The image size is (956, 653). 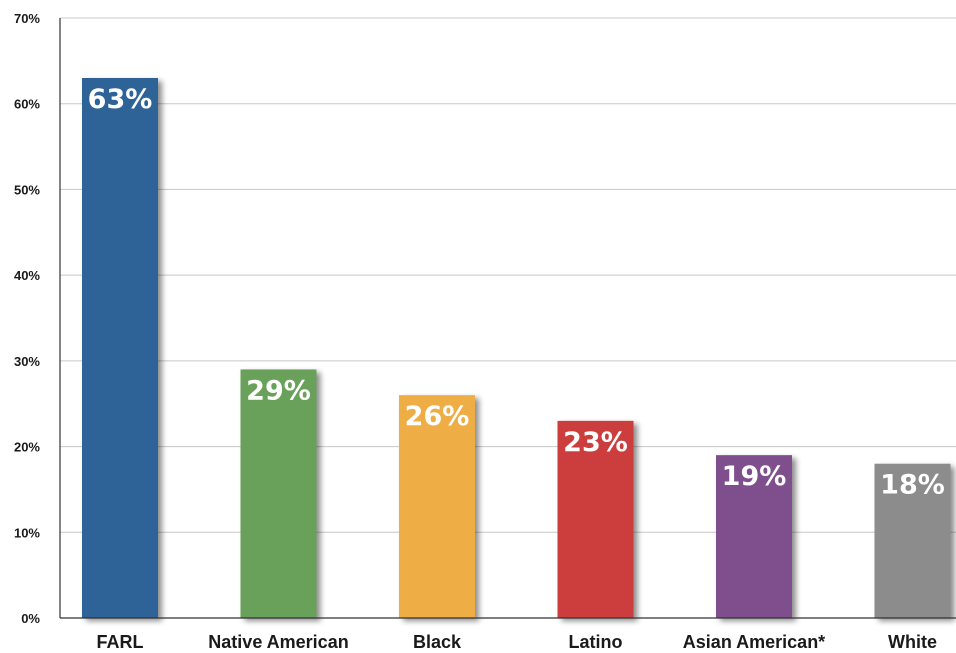 I want to click on data-label: 29%, so click(x=278, y=390).